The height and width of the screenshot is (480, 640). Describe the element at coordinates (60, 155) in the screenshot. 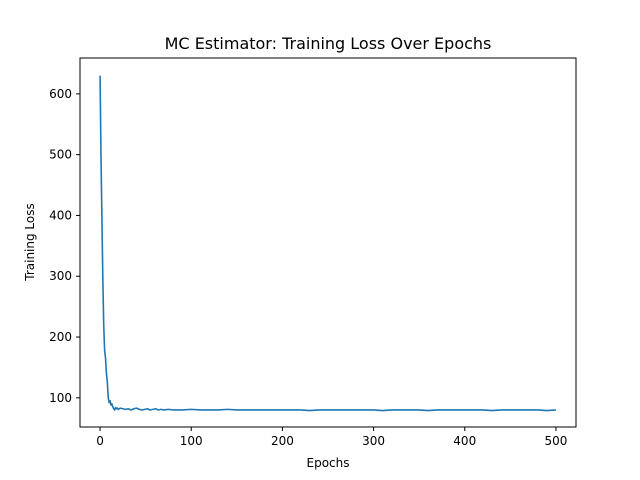

I see `y-tick-label: 500` at that location.